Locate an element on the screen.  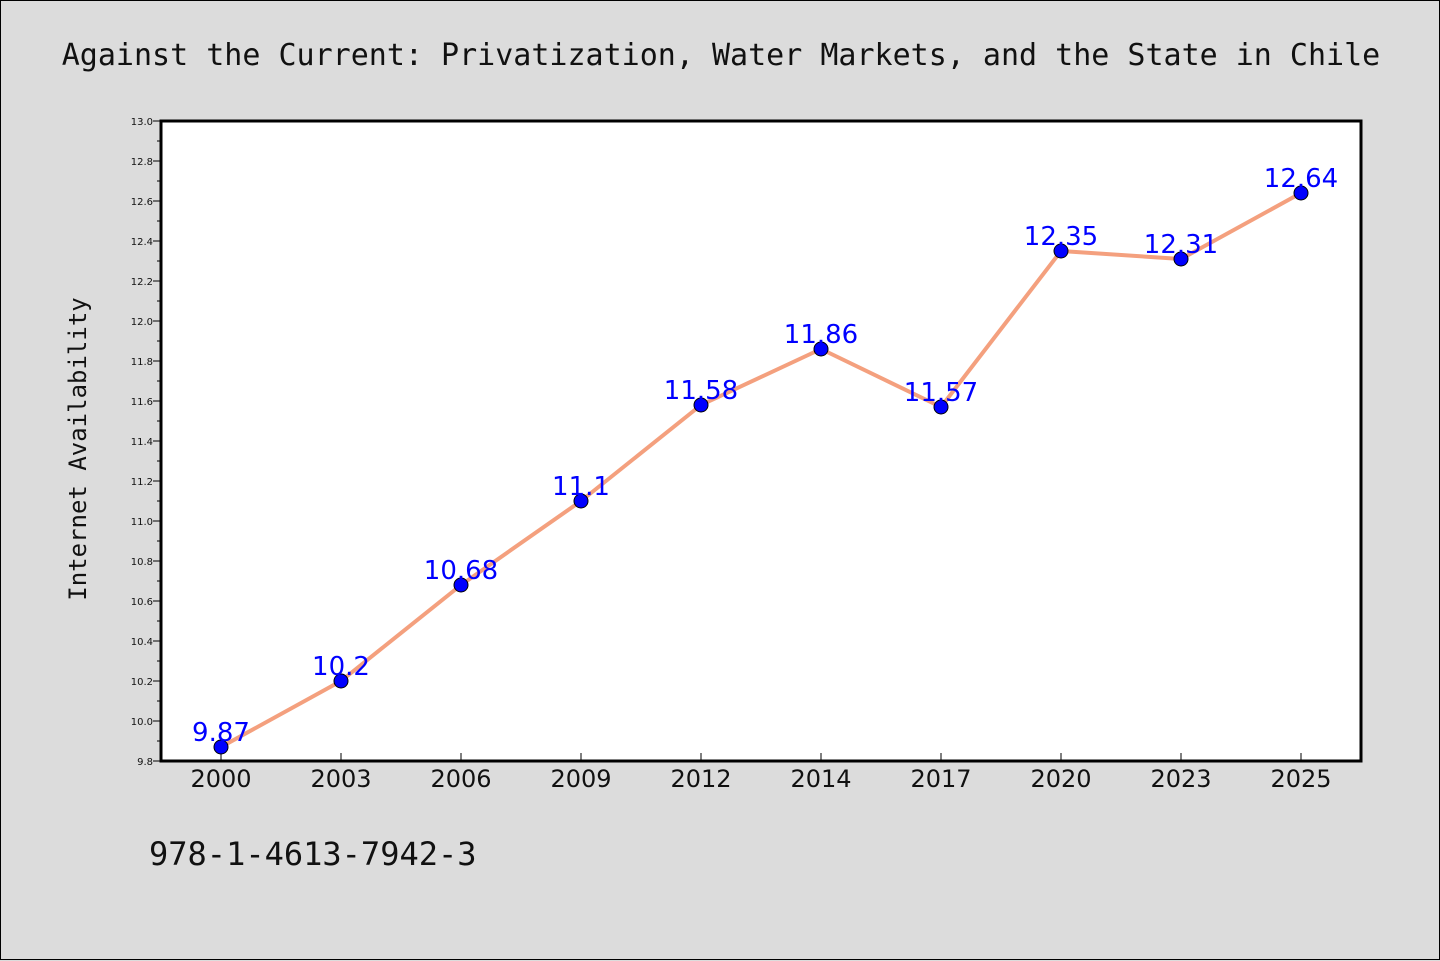
x-tick-label: 2003 is located at coordinates (340, 779).